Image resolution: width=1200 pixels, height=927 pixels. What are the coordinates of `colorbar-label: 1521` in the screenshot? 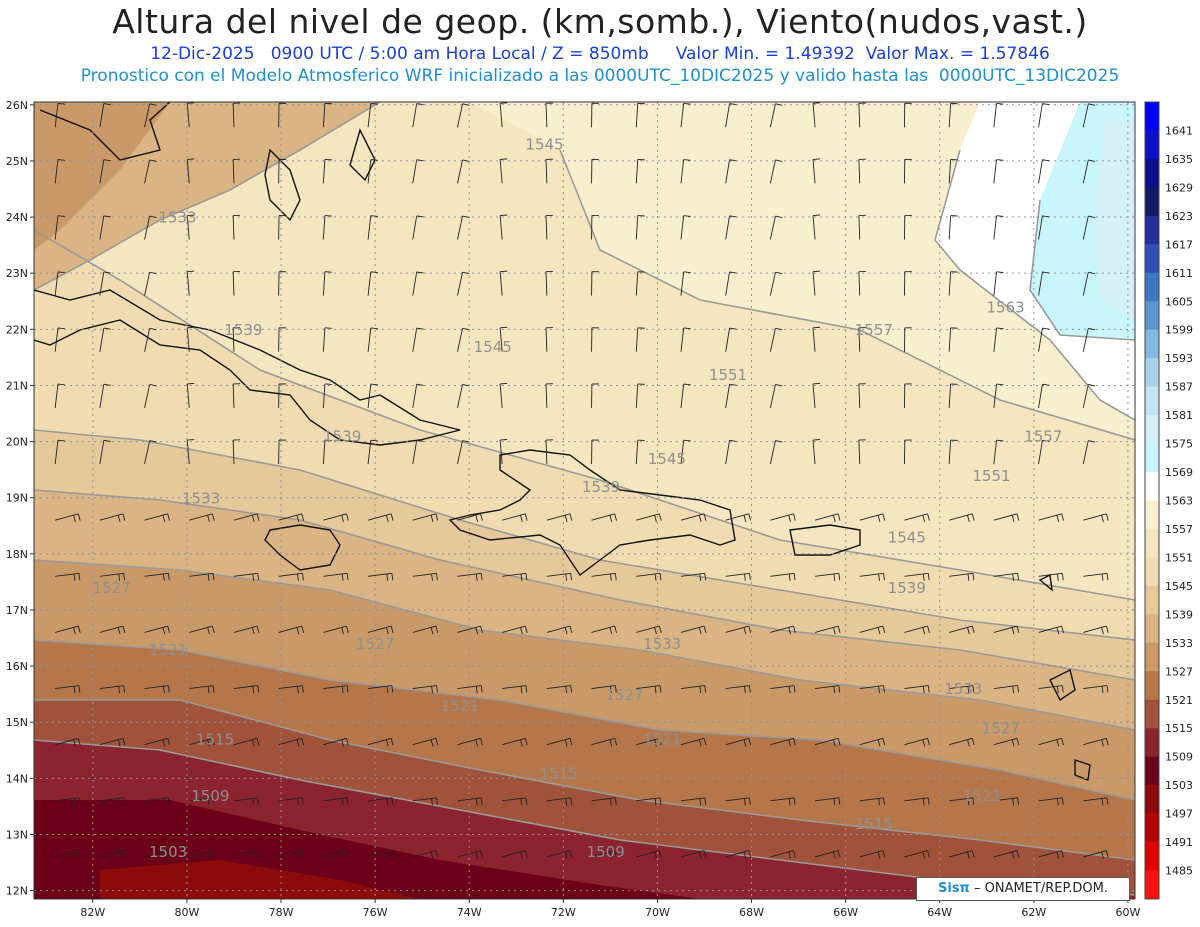 It's located at (1179, 700).